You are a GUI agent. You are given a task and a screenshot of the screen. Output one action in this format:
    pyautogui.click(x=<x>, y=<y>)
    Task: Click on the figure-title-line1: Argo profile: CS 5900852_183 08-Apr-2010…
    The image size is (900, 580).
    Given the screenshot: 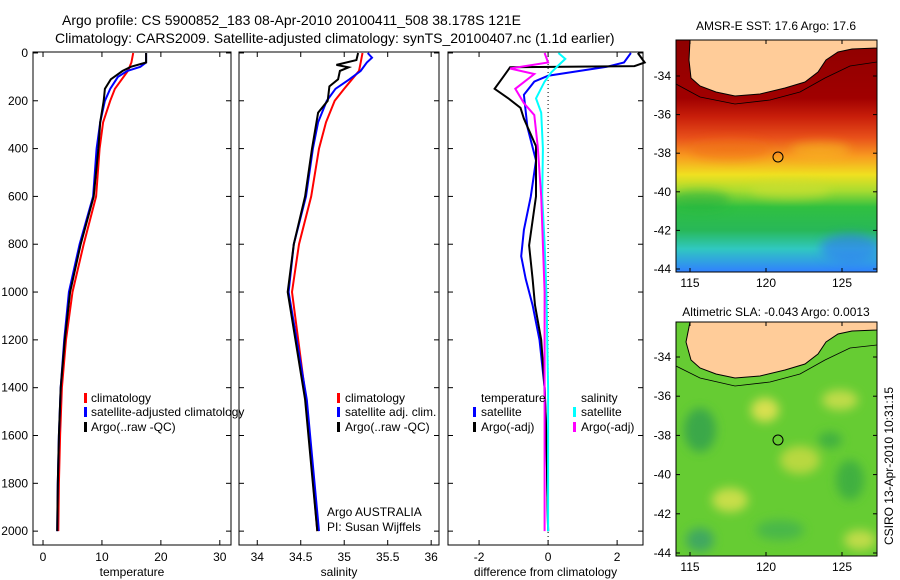 What is the action you would take?
    pyautogui.click(x=291, y=20)
    